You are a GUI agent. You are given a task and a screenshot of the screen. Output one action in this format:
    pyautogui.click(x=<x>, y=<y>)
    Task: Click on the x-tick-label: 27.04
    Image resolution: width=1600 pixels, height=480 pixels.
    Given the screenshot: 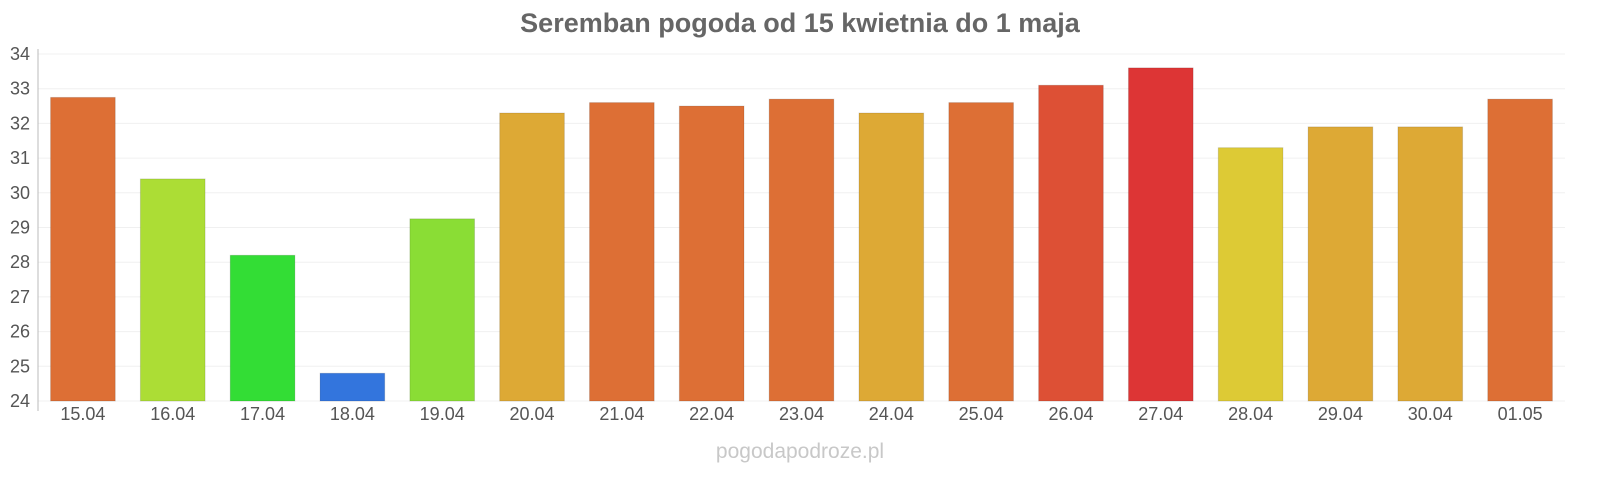 What is the action you would take?
    pyautogui.click(x=1160, y=414)
    